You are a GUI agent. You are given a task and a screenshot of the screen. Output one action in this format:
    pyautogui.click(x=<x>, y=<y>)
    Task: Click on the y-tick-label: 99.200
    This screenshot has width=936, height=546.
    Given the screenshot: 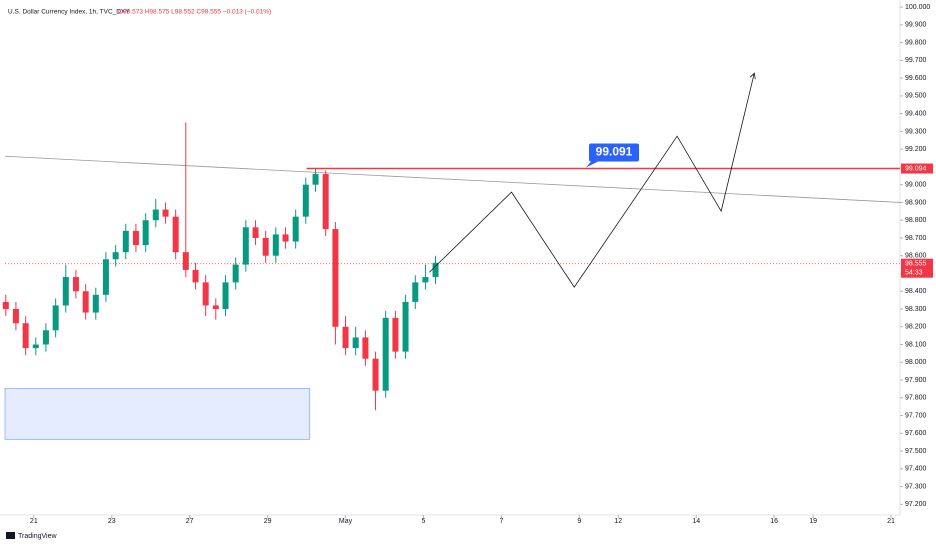 What is the action you would take?
    pyautogui.click(x=916, y=149)
    